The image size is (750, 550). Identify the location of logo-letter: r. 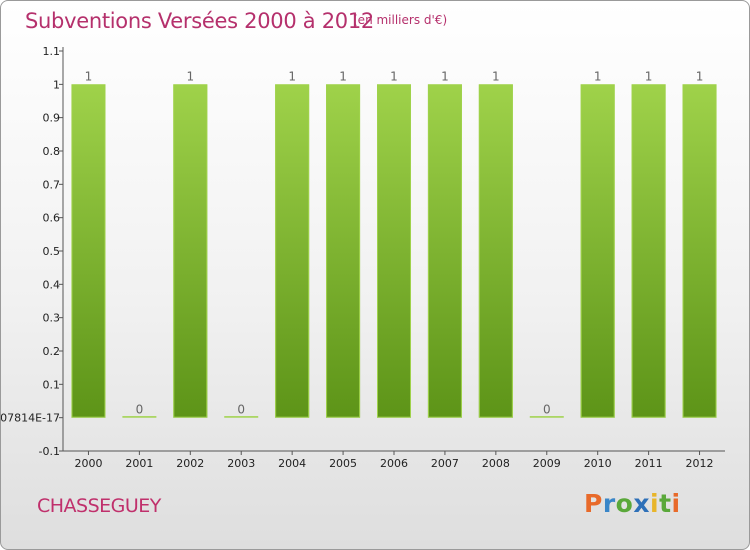
(609, 503).